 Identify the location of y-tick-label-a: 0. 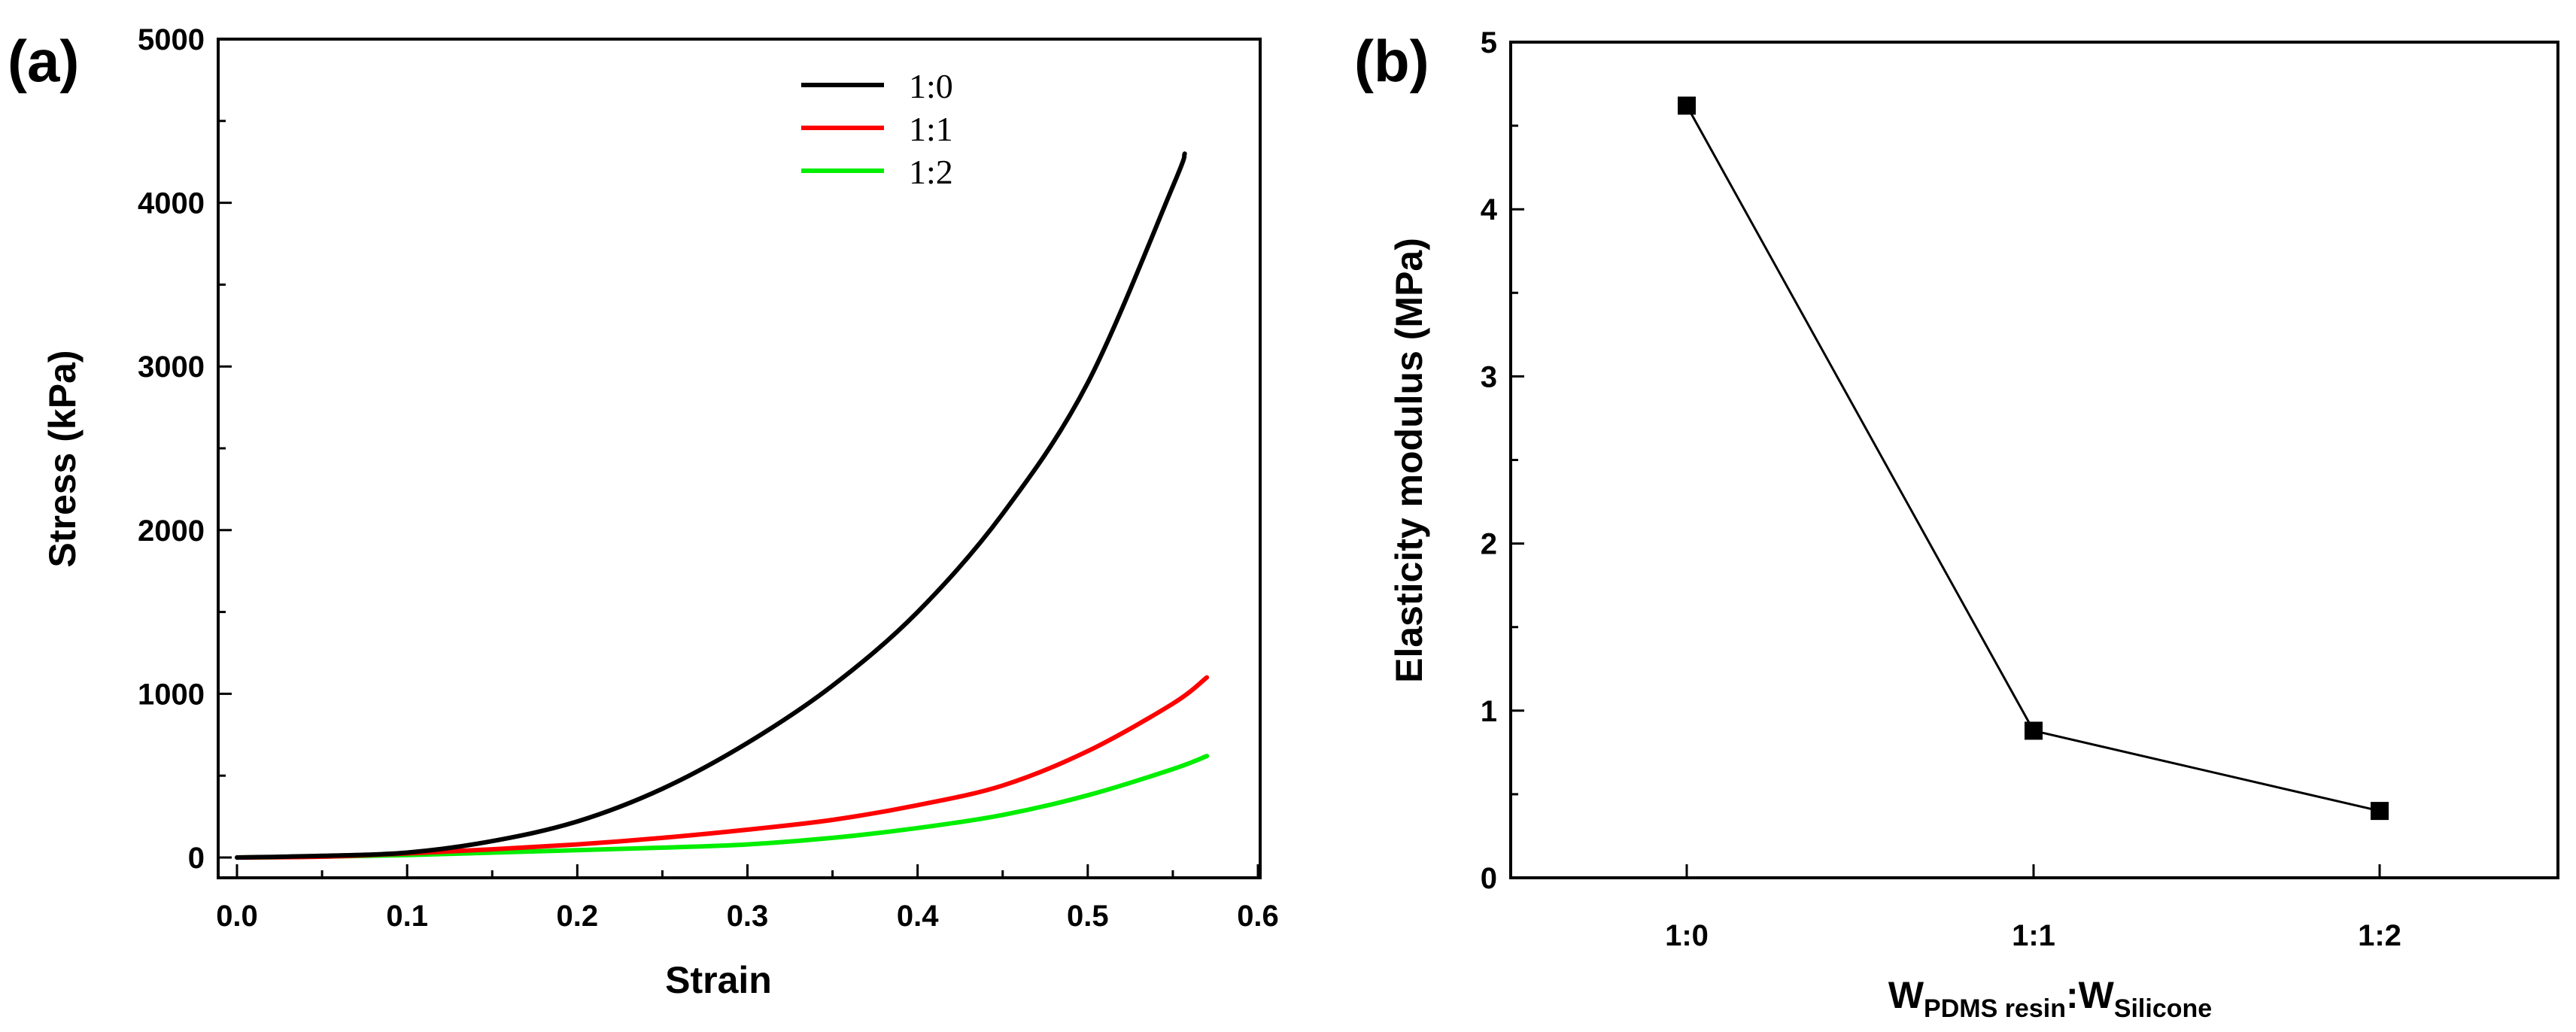
(197, 858).